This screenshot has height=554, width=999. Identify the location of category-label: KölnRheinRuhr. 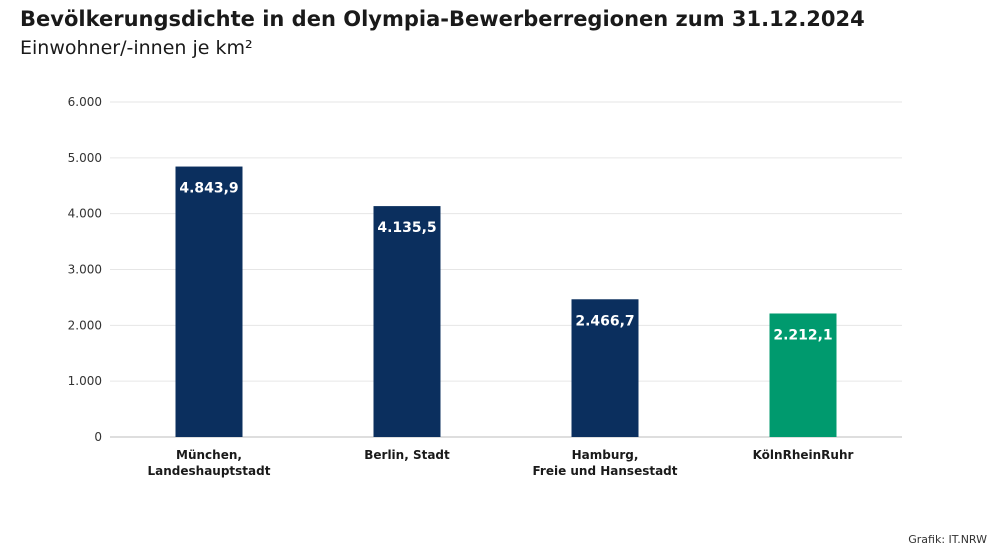
(803, 455).